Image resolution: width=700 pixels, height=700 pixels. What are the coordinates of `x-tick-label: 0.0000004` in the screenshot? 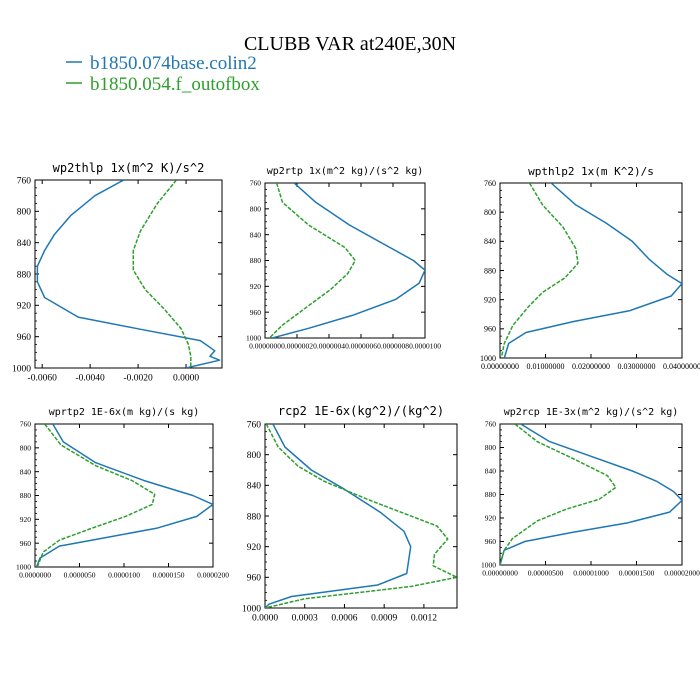 It's located at (329, 346).